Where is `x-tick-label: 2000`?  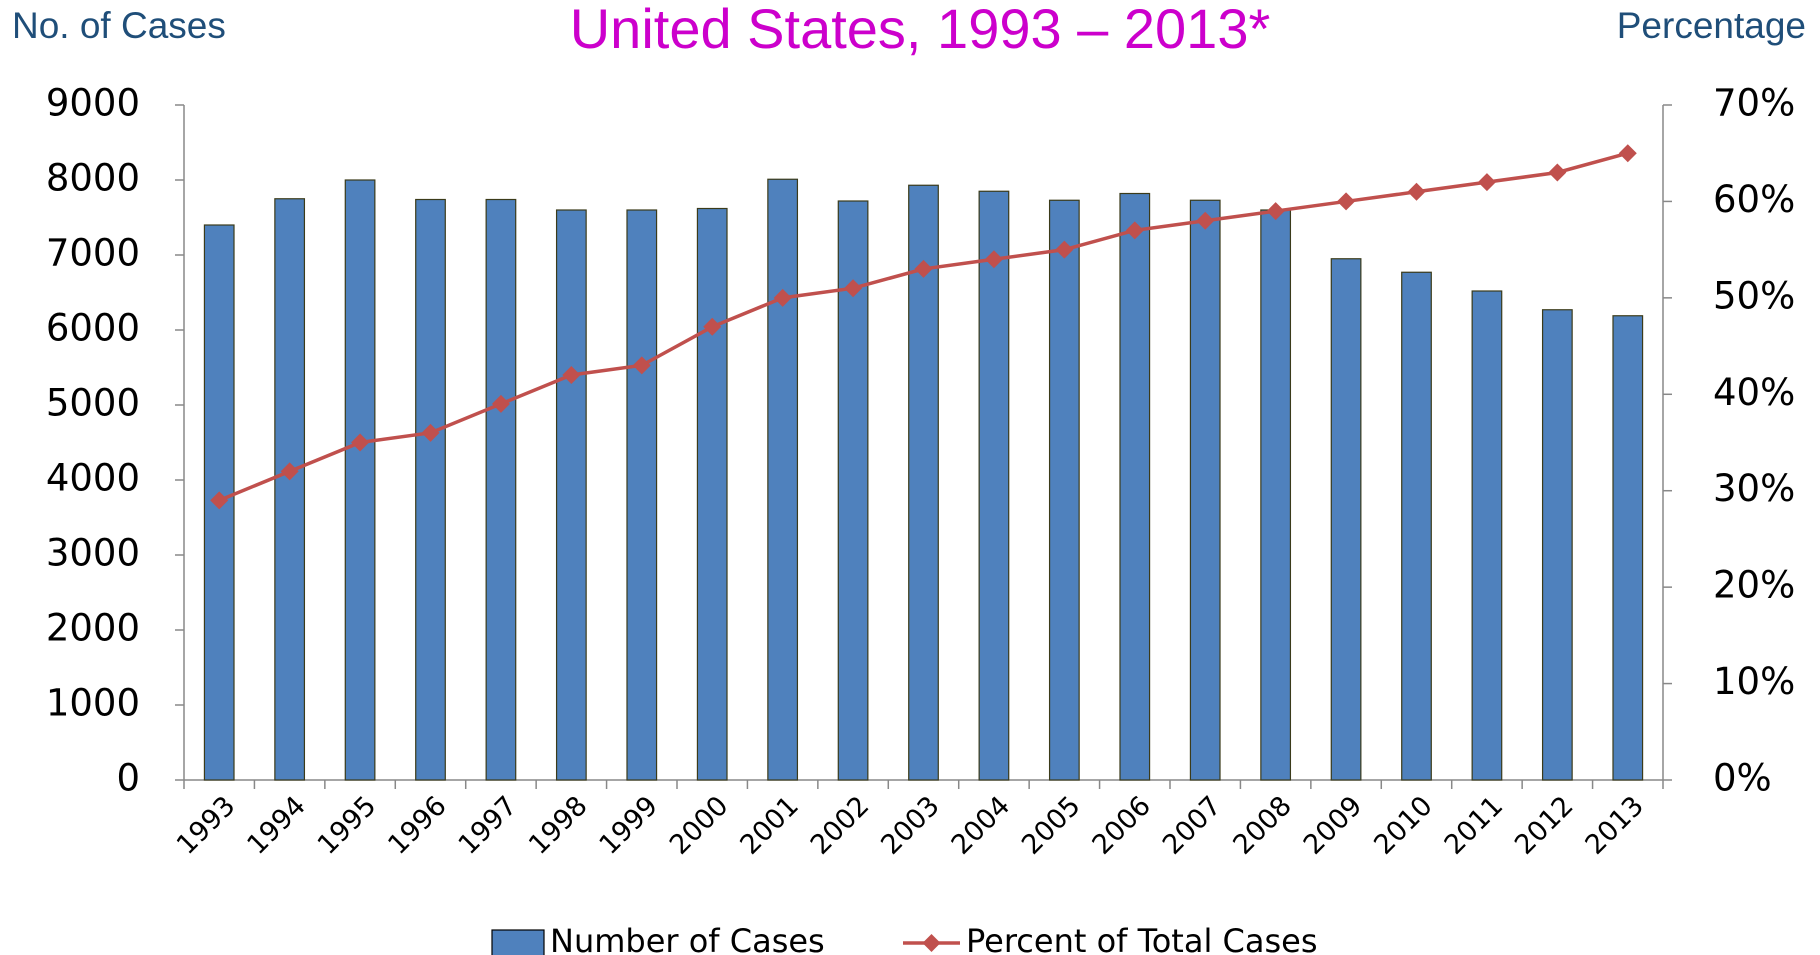 x-tick-label: 2000 is located at coordinates (699, 825).